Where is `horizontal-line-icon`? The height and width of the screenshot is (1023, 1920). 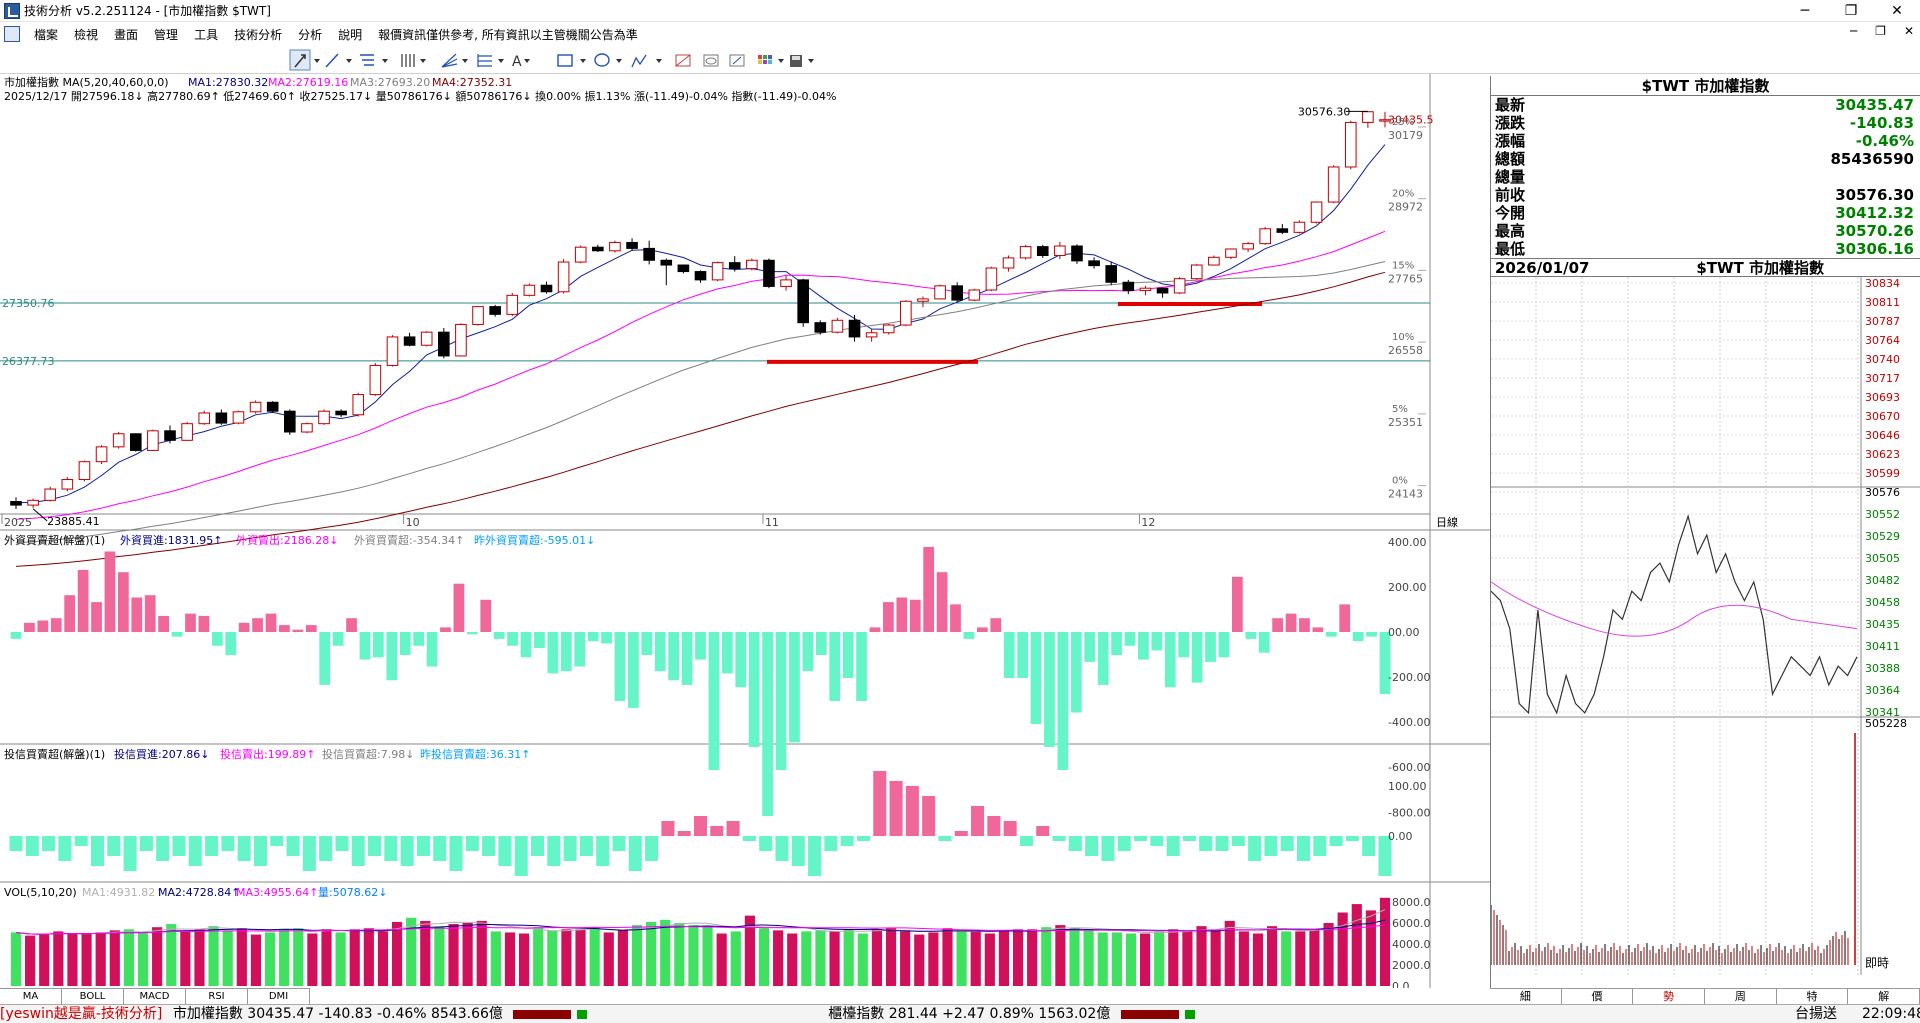
horizontal-line-icon is located at coordinates (367, 60).